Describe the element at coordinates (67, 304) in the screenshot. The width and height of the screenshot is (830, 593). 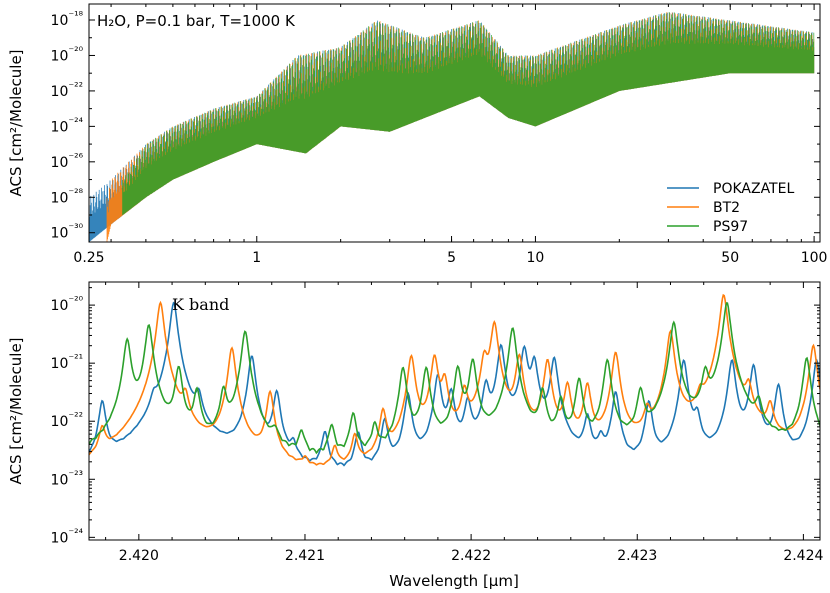
I see `bottom-y-tick-label: 10⁻²⁰` at that location.